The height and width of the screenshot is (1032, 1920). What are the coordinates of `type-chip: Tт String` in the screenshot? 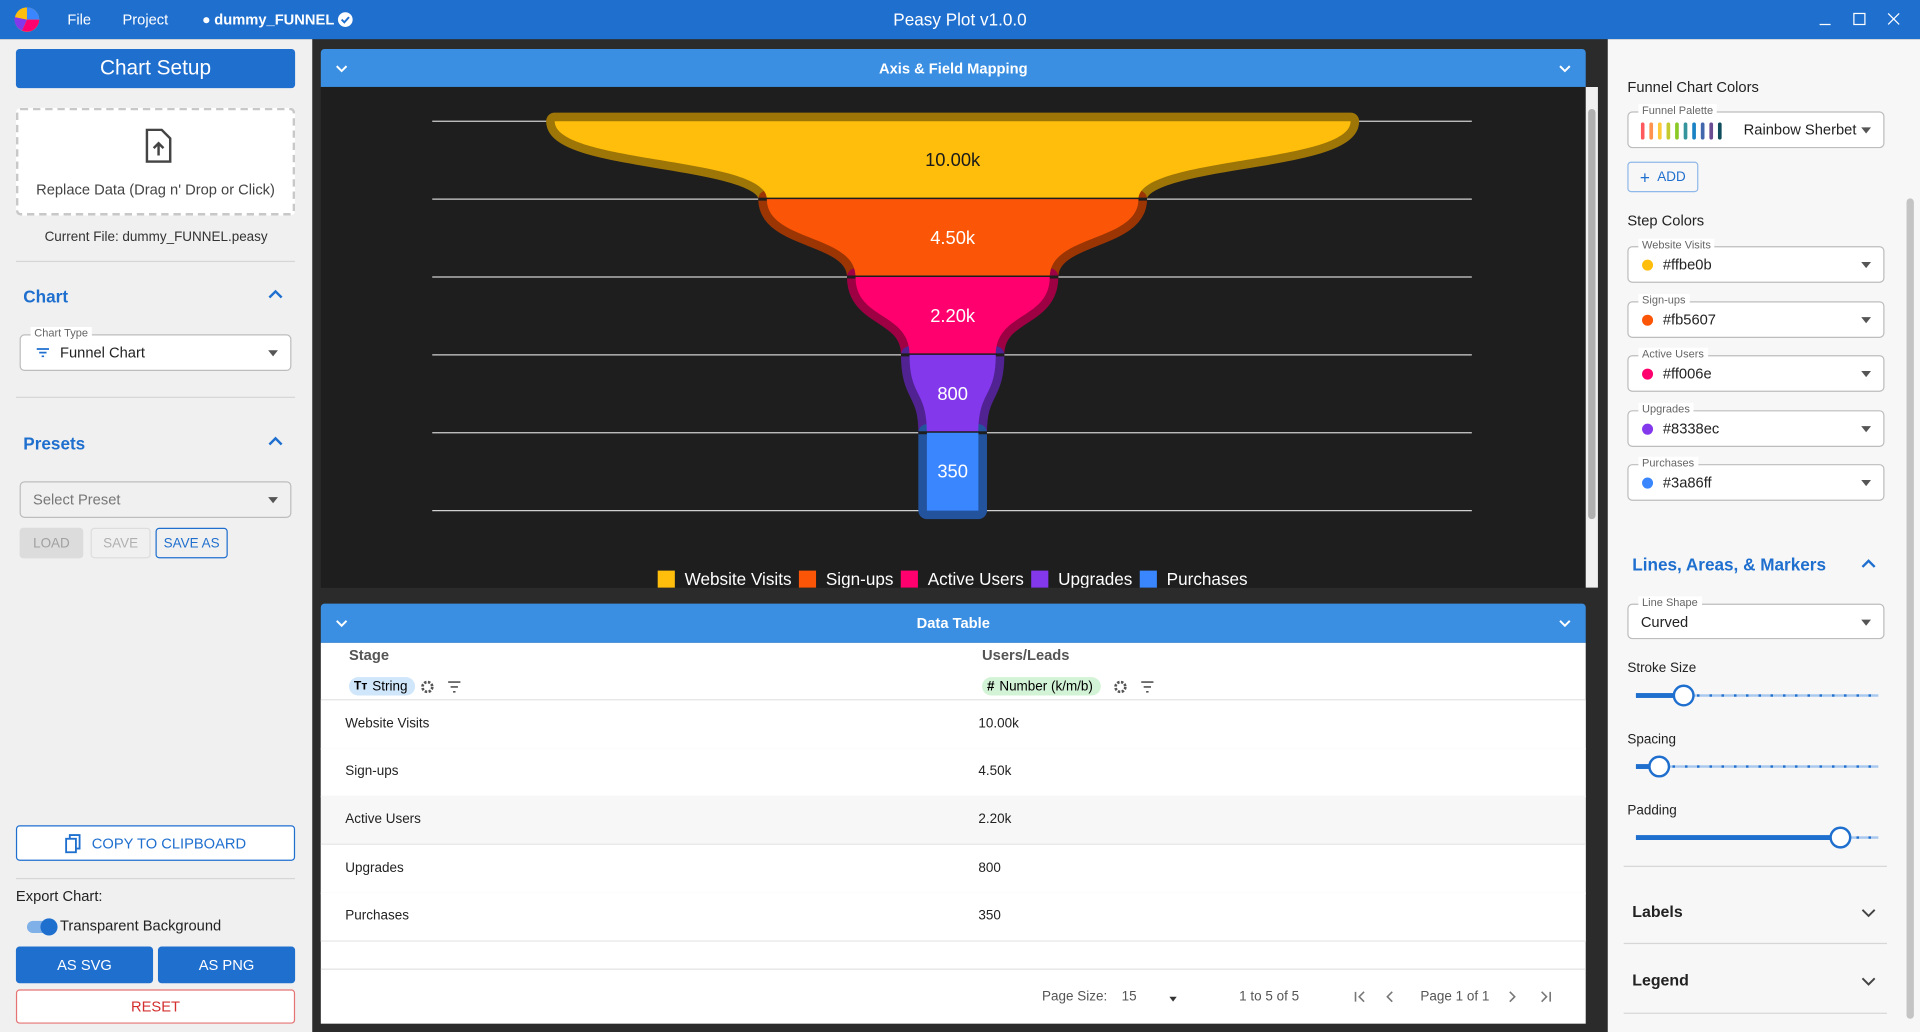 It's located at (381, 686).